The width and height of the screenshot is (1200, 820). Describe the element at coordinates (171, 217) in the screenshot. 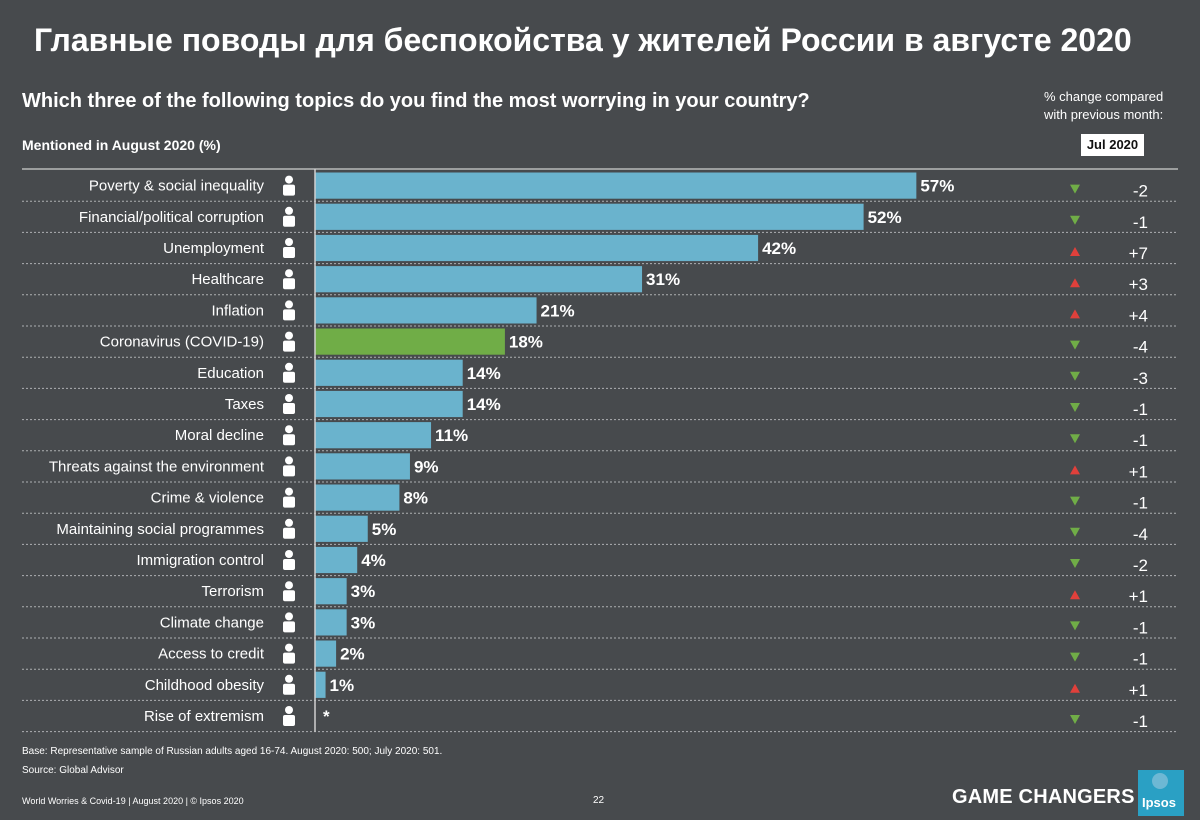

I see `category-label: Financial/political corruption` at that location.